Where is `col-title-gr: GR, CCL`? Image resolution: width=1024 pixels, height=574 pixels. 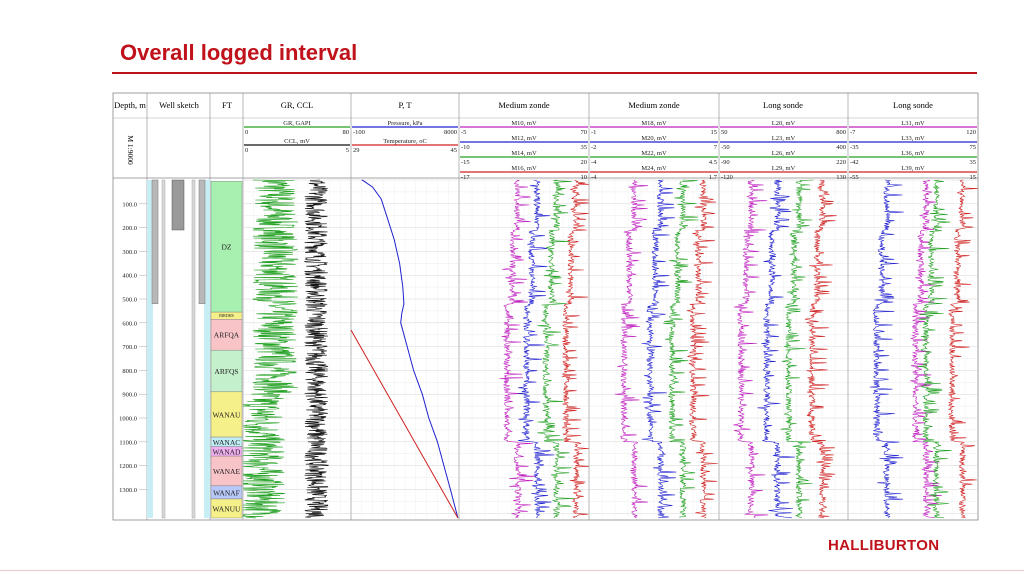 col-title-gr: GR, CCL is located at coordinates (297, 105).